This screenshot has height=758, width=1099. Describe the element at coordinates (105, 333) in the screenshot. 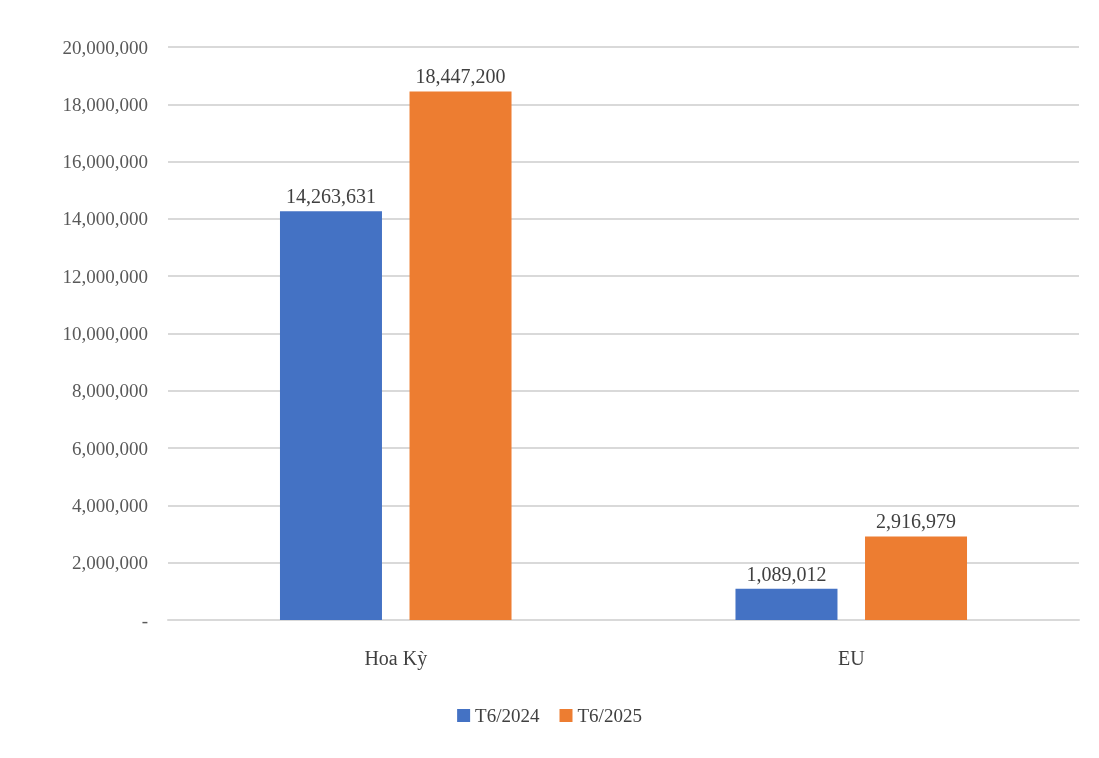

I see `y-tick-label: 10,000,000` at that location.